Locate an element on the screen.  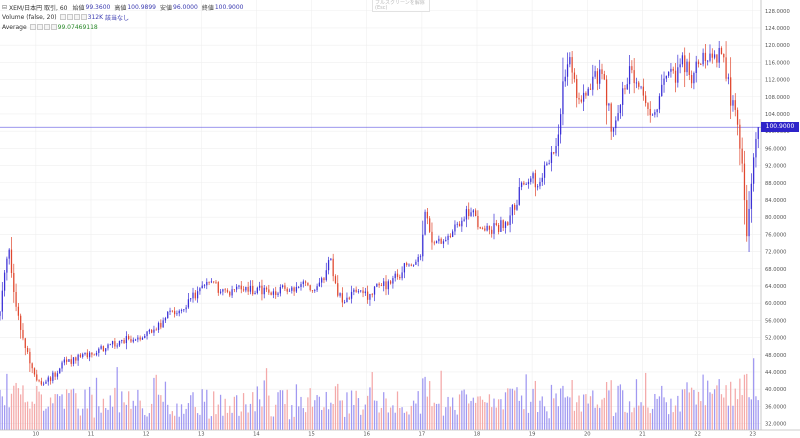
price-tick-label: 68.0000 is located at coordinates (775, 270).